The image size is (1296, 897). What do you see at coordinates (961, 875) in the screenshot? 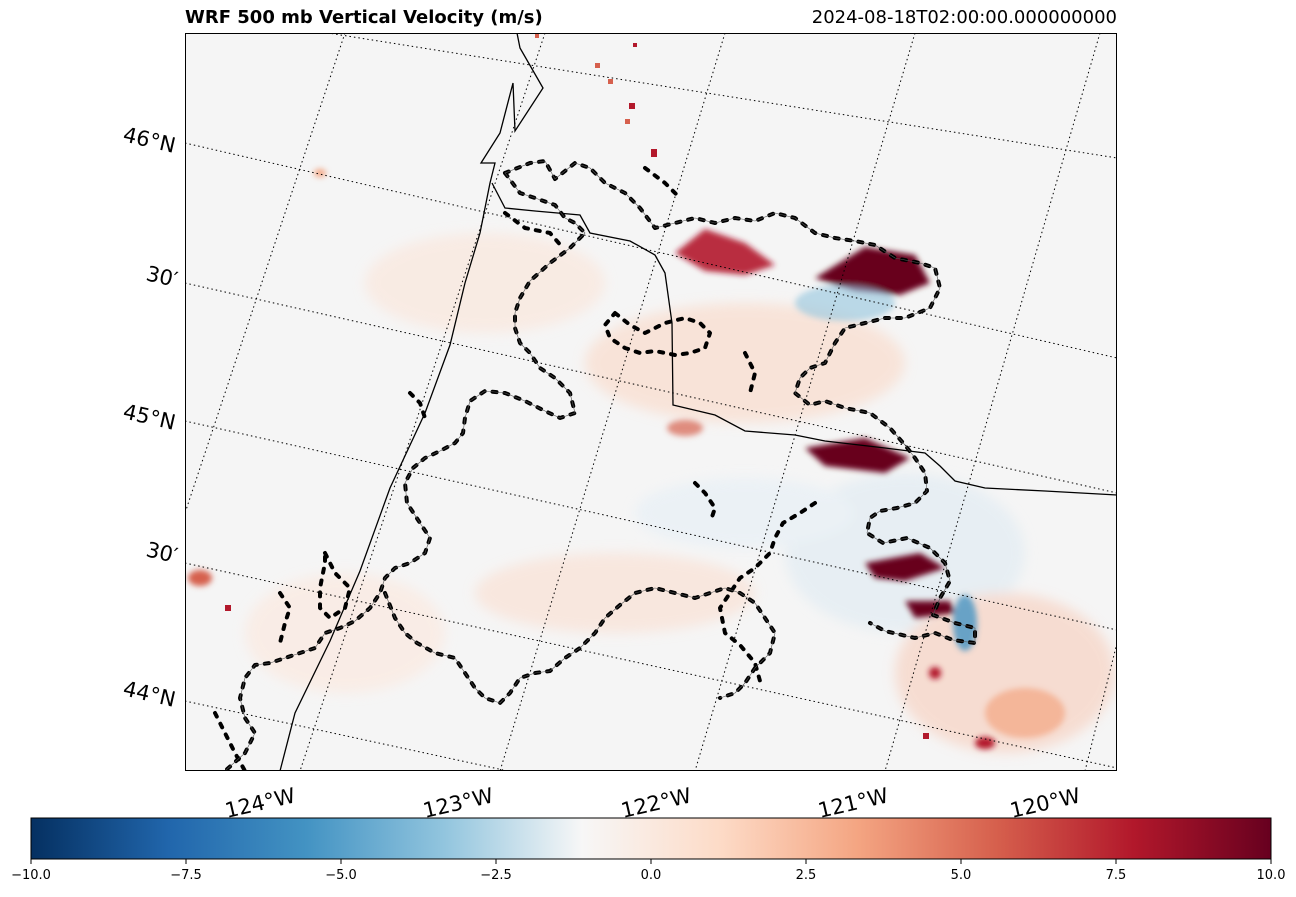
I see `colorbar-tick-label: 5.0` at bounding box center [961, 875].